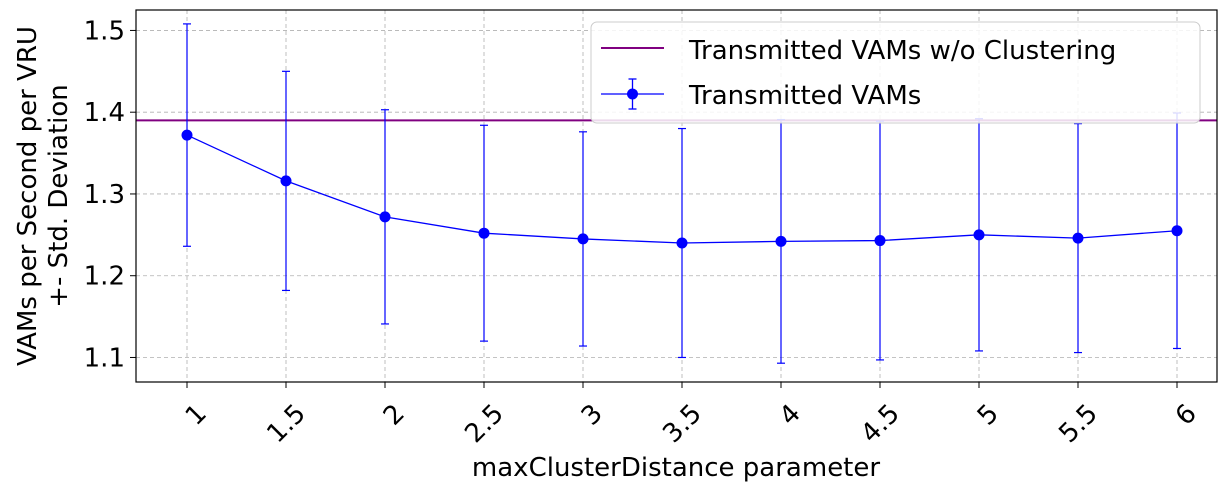 The height and width of the screenshot is (492, 1226). Describe the element at coordinates (286, 424) in the screenshot. I see `x-tick-label: 1.5` at that location.